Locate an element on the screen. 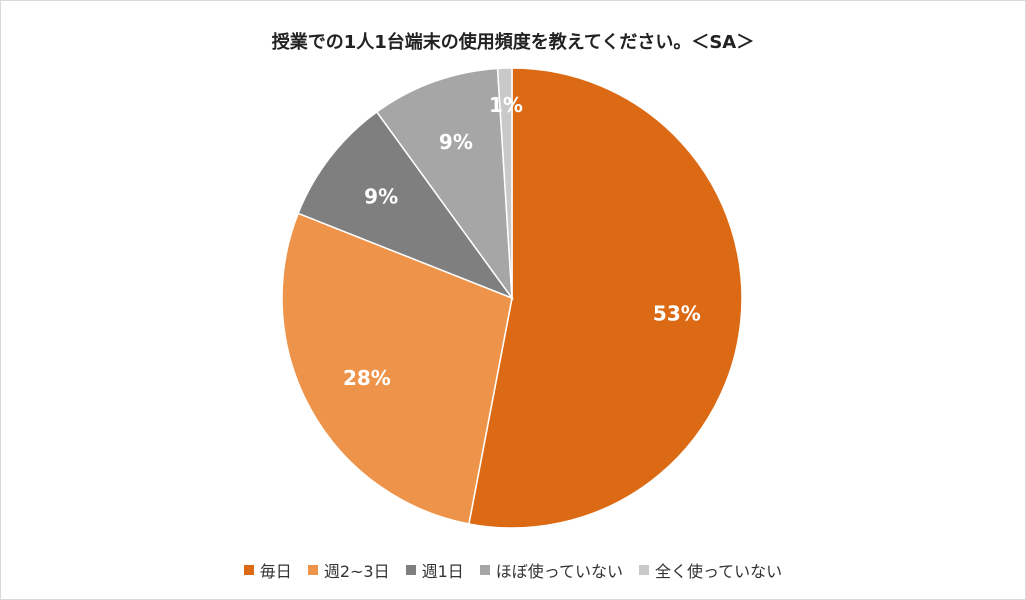  legend-item-1: 毎日 is located at coordinates (267, 570).